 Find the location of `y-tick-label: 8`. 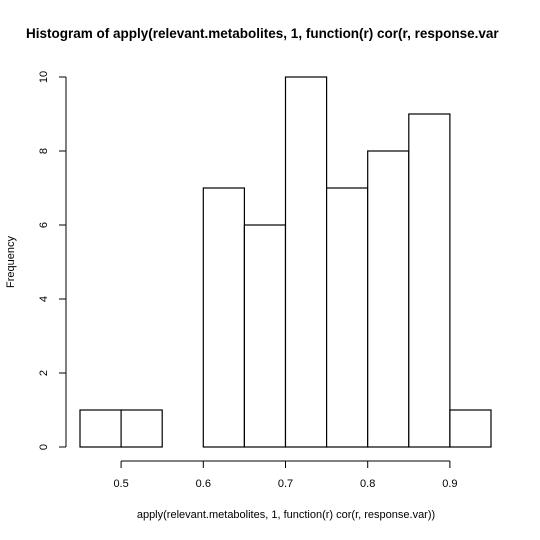

y-tick-label: 8 is located at coordinates (44, 151).